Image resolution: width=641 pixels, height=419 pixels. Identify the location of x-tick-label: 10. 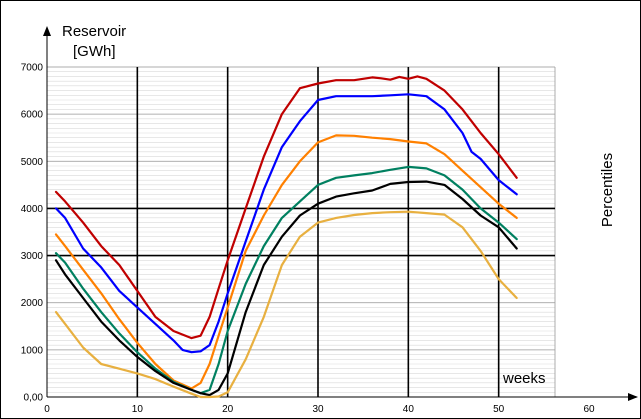
(138, 409).